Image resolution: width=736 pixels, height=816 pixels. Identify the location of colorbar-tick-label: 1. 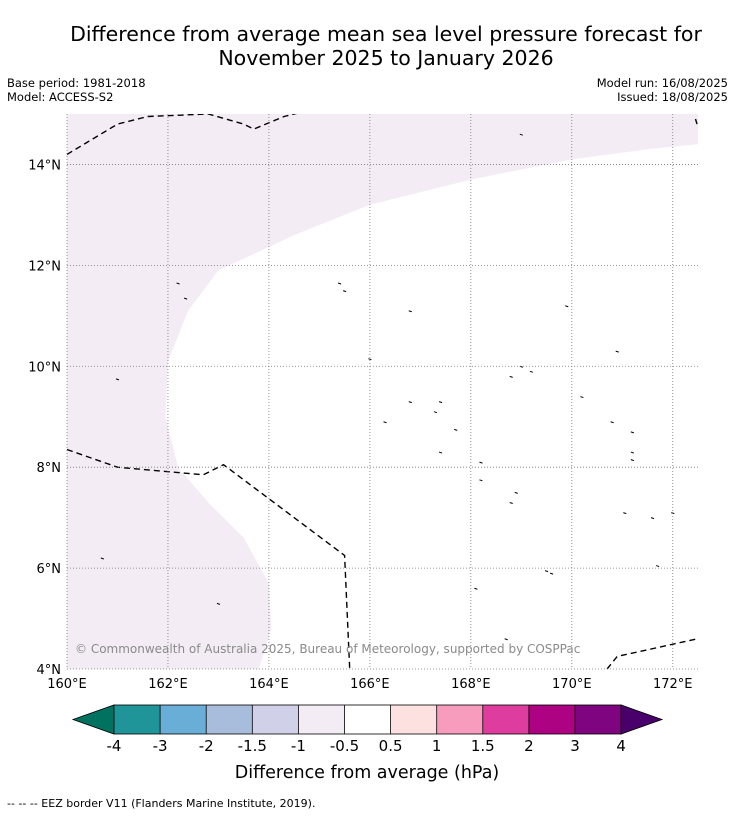
(437, 746).